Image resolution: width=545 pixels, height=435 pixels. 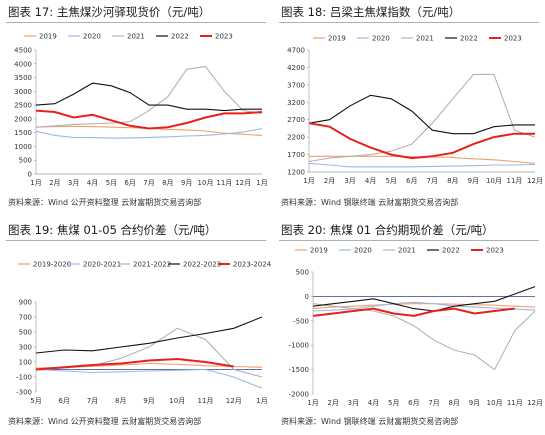 What do you see at coordinates (24, 393) in the screenshot?
I see `y-tick-label: -300` at bounding box center [24, 393].